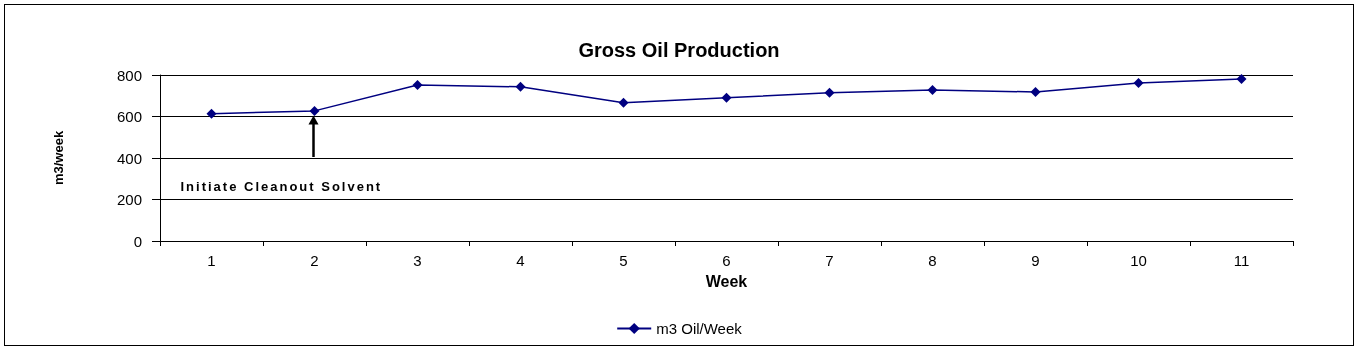 This screenshot has height=352, width=1360. What do you see at coordinates (211, 260) in the screenshot?
I see `x-tick-label: 1` at bounding box center [211, 260].